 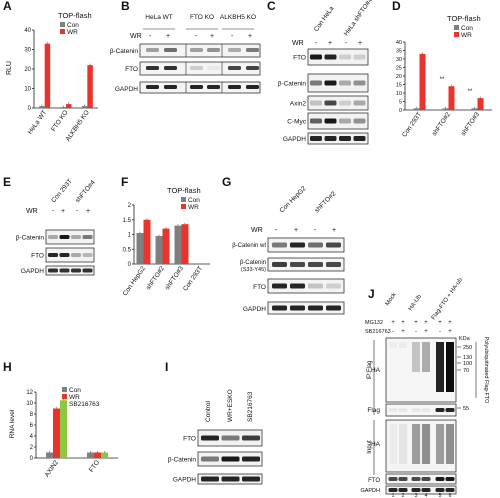 I want to click on lane-label: Con HeLa, so click(x=324, y=19).